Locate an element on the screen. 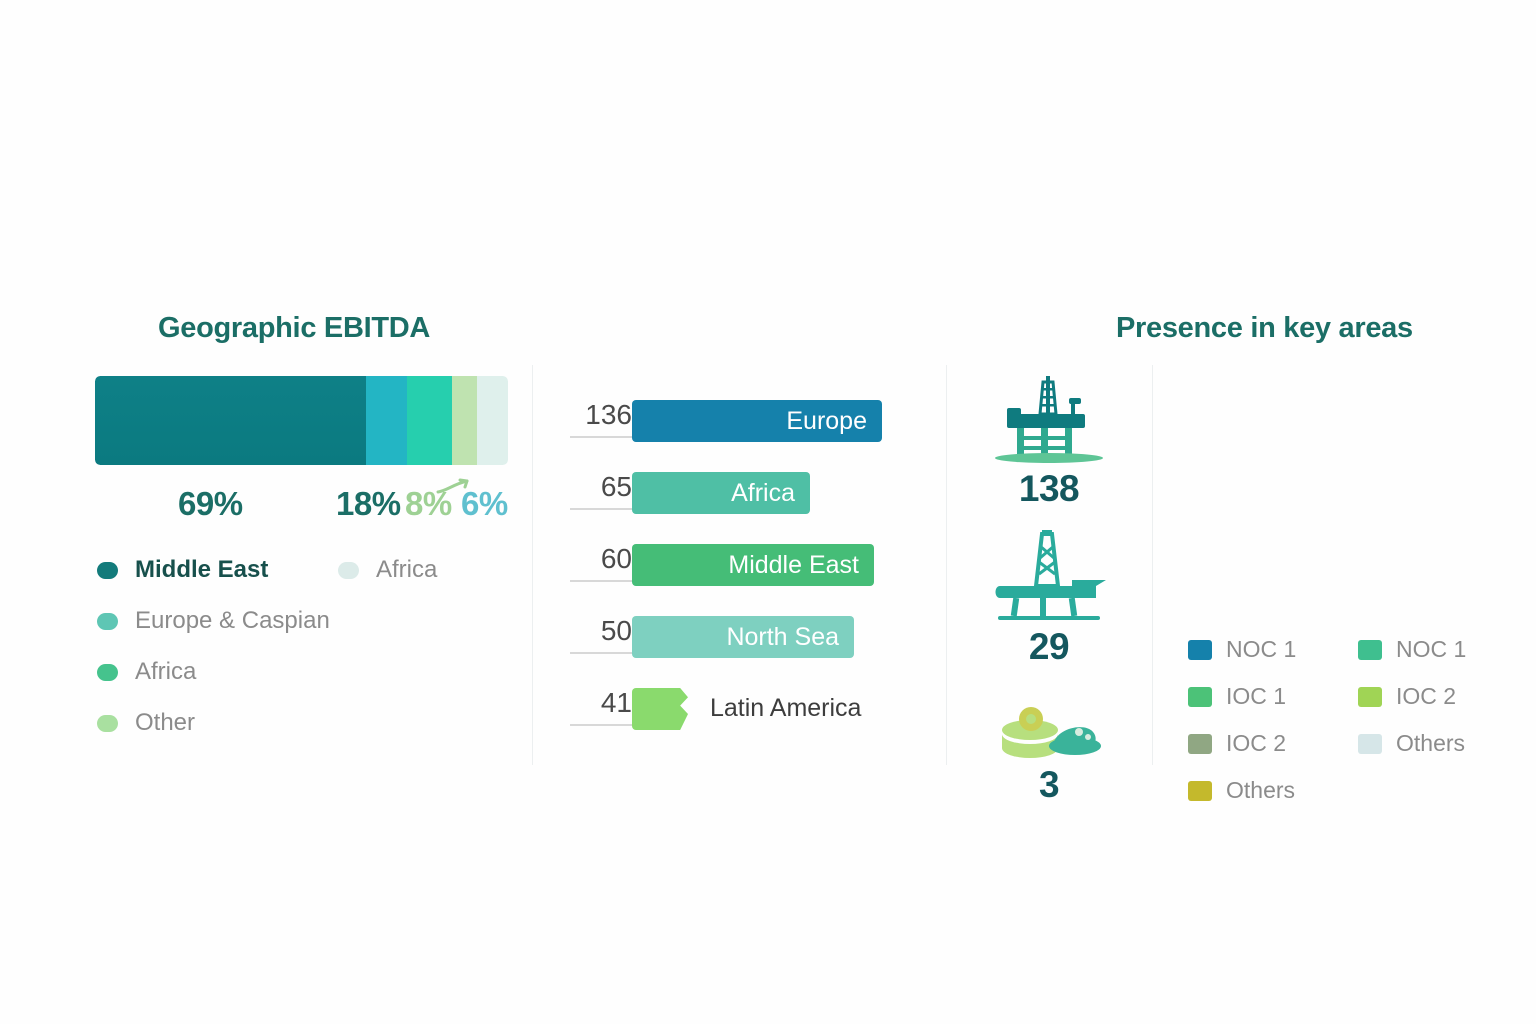 This screenshot has height=1024, width=1536. page-title-presence-in-key-areas: Presence in key areas is located at coordinates (1264, 328).